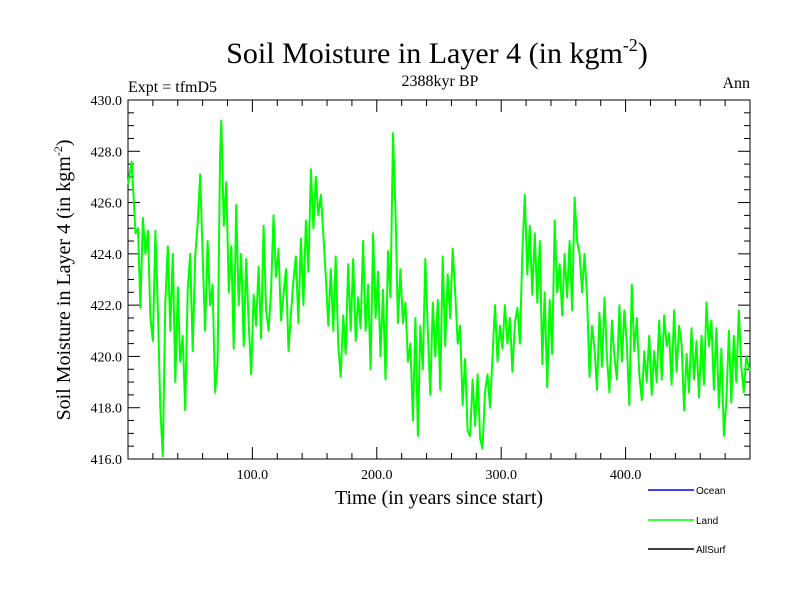 This screenshot has width=800, height=600. Describe the element at coordinates (63, 279) in the screenshot. I see `y-axis-label: Soil Moisture in Layer 4 (in kgm-2)` at that location.